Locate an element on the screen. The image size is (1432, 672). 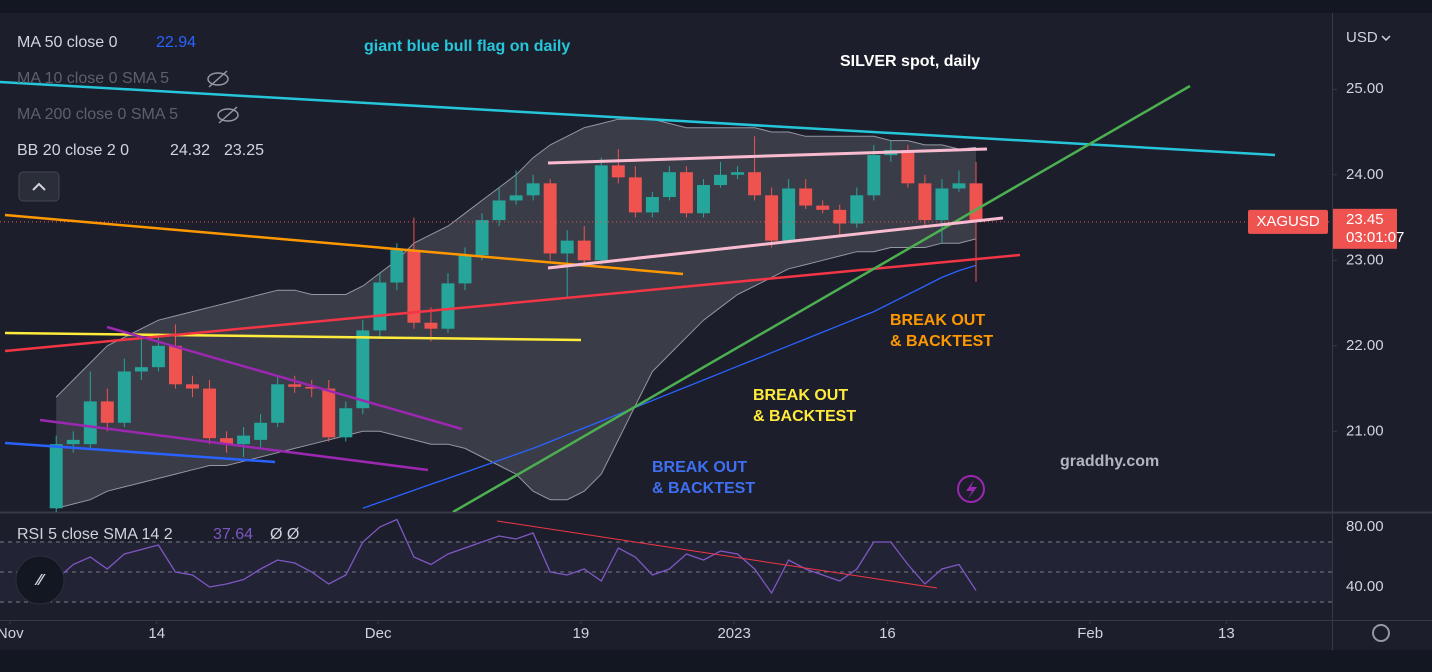
rsi-pane is located at coordinates (666, 560).